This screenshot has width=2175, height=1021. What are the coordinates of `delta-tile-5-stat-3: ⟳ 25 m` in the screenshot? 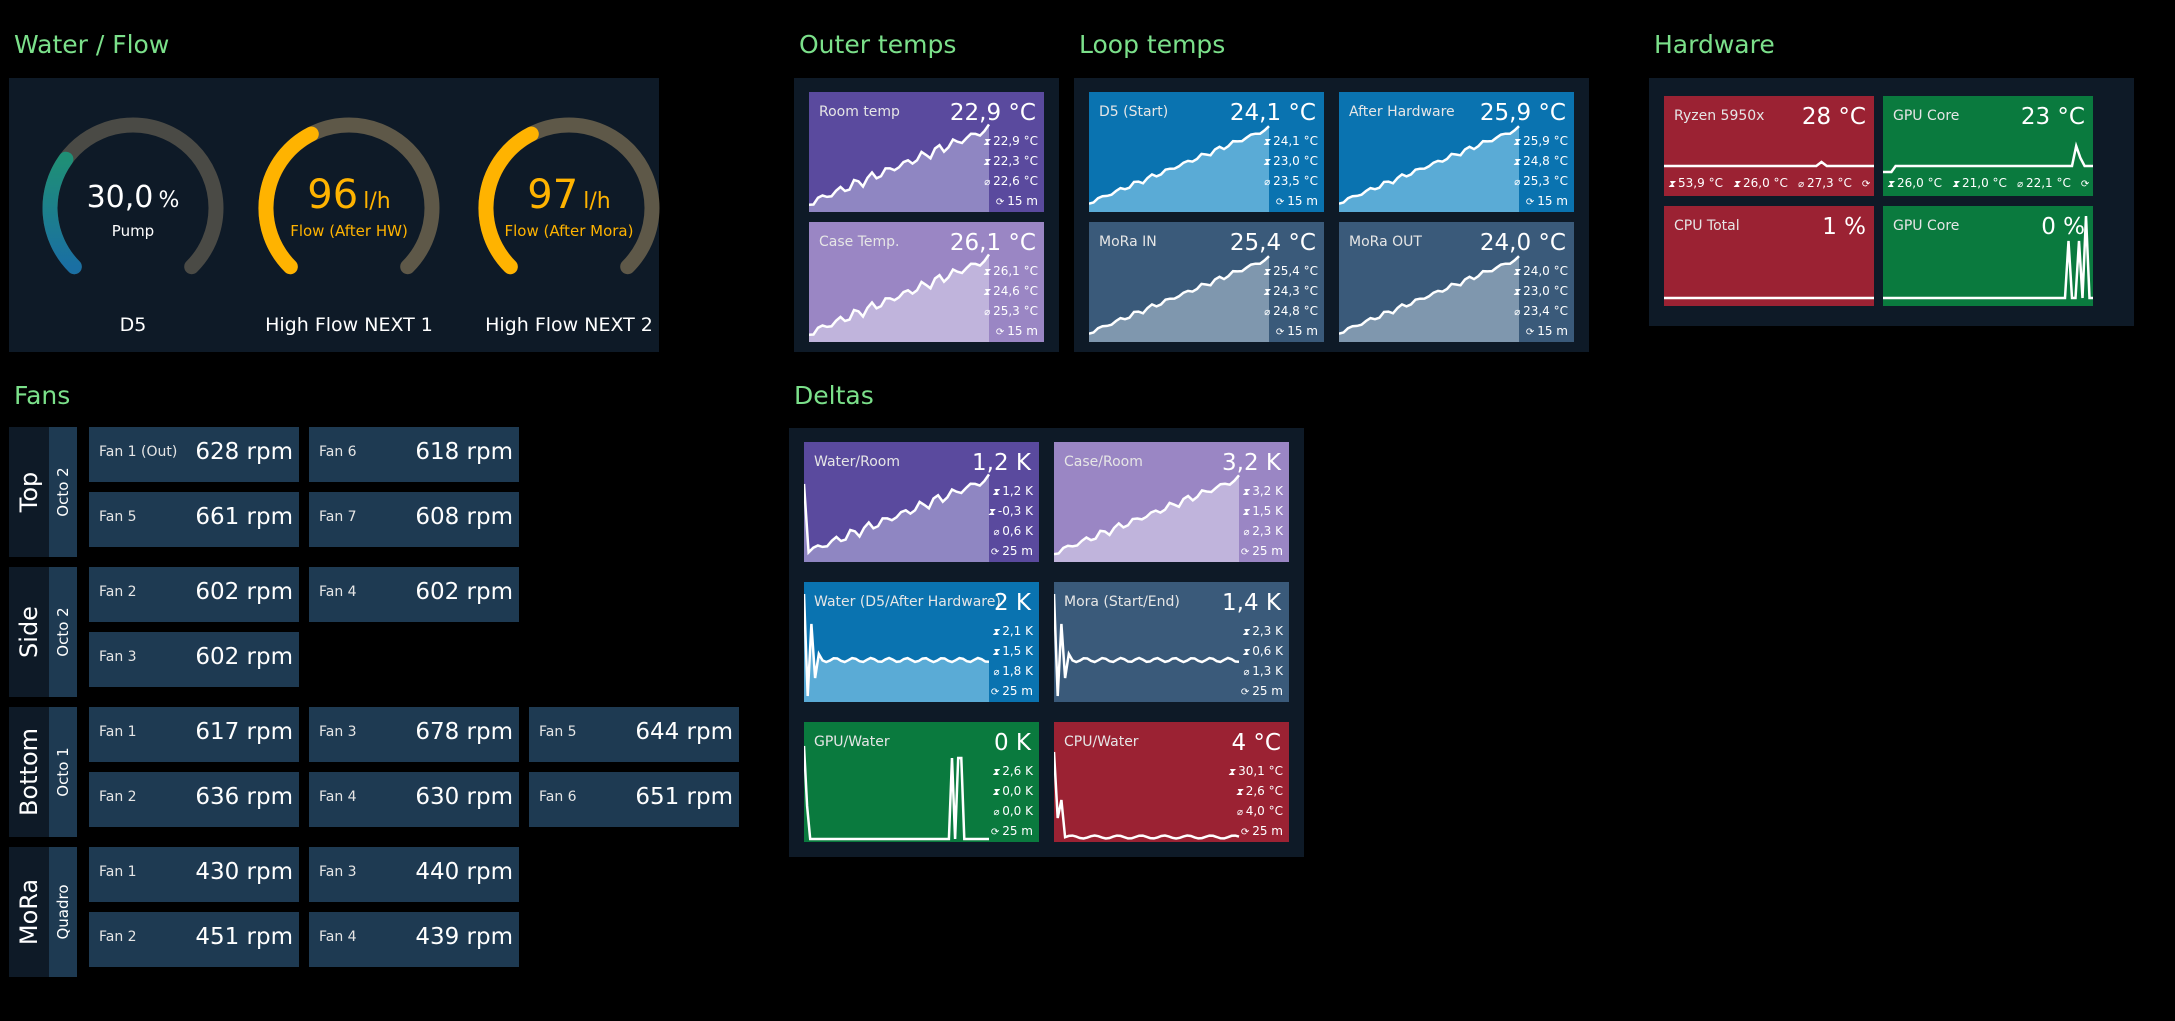 It's located at (1261, 831).